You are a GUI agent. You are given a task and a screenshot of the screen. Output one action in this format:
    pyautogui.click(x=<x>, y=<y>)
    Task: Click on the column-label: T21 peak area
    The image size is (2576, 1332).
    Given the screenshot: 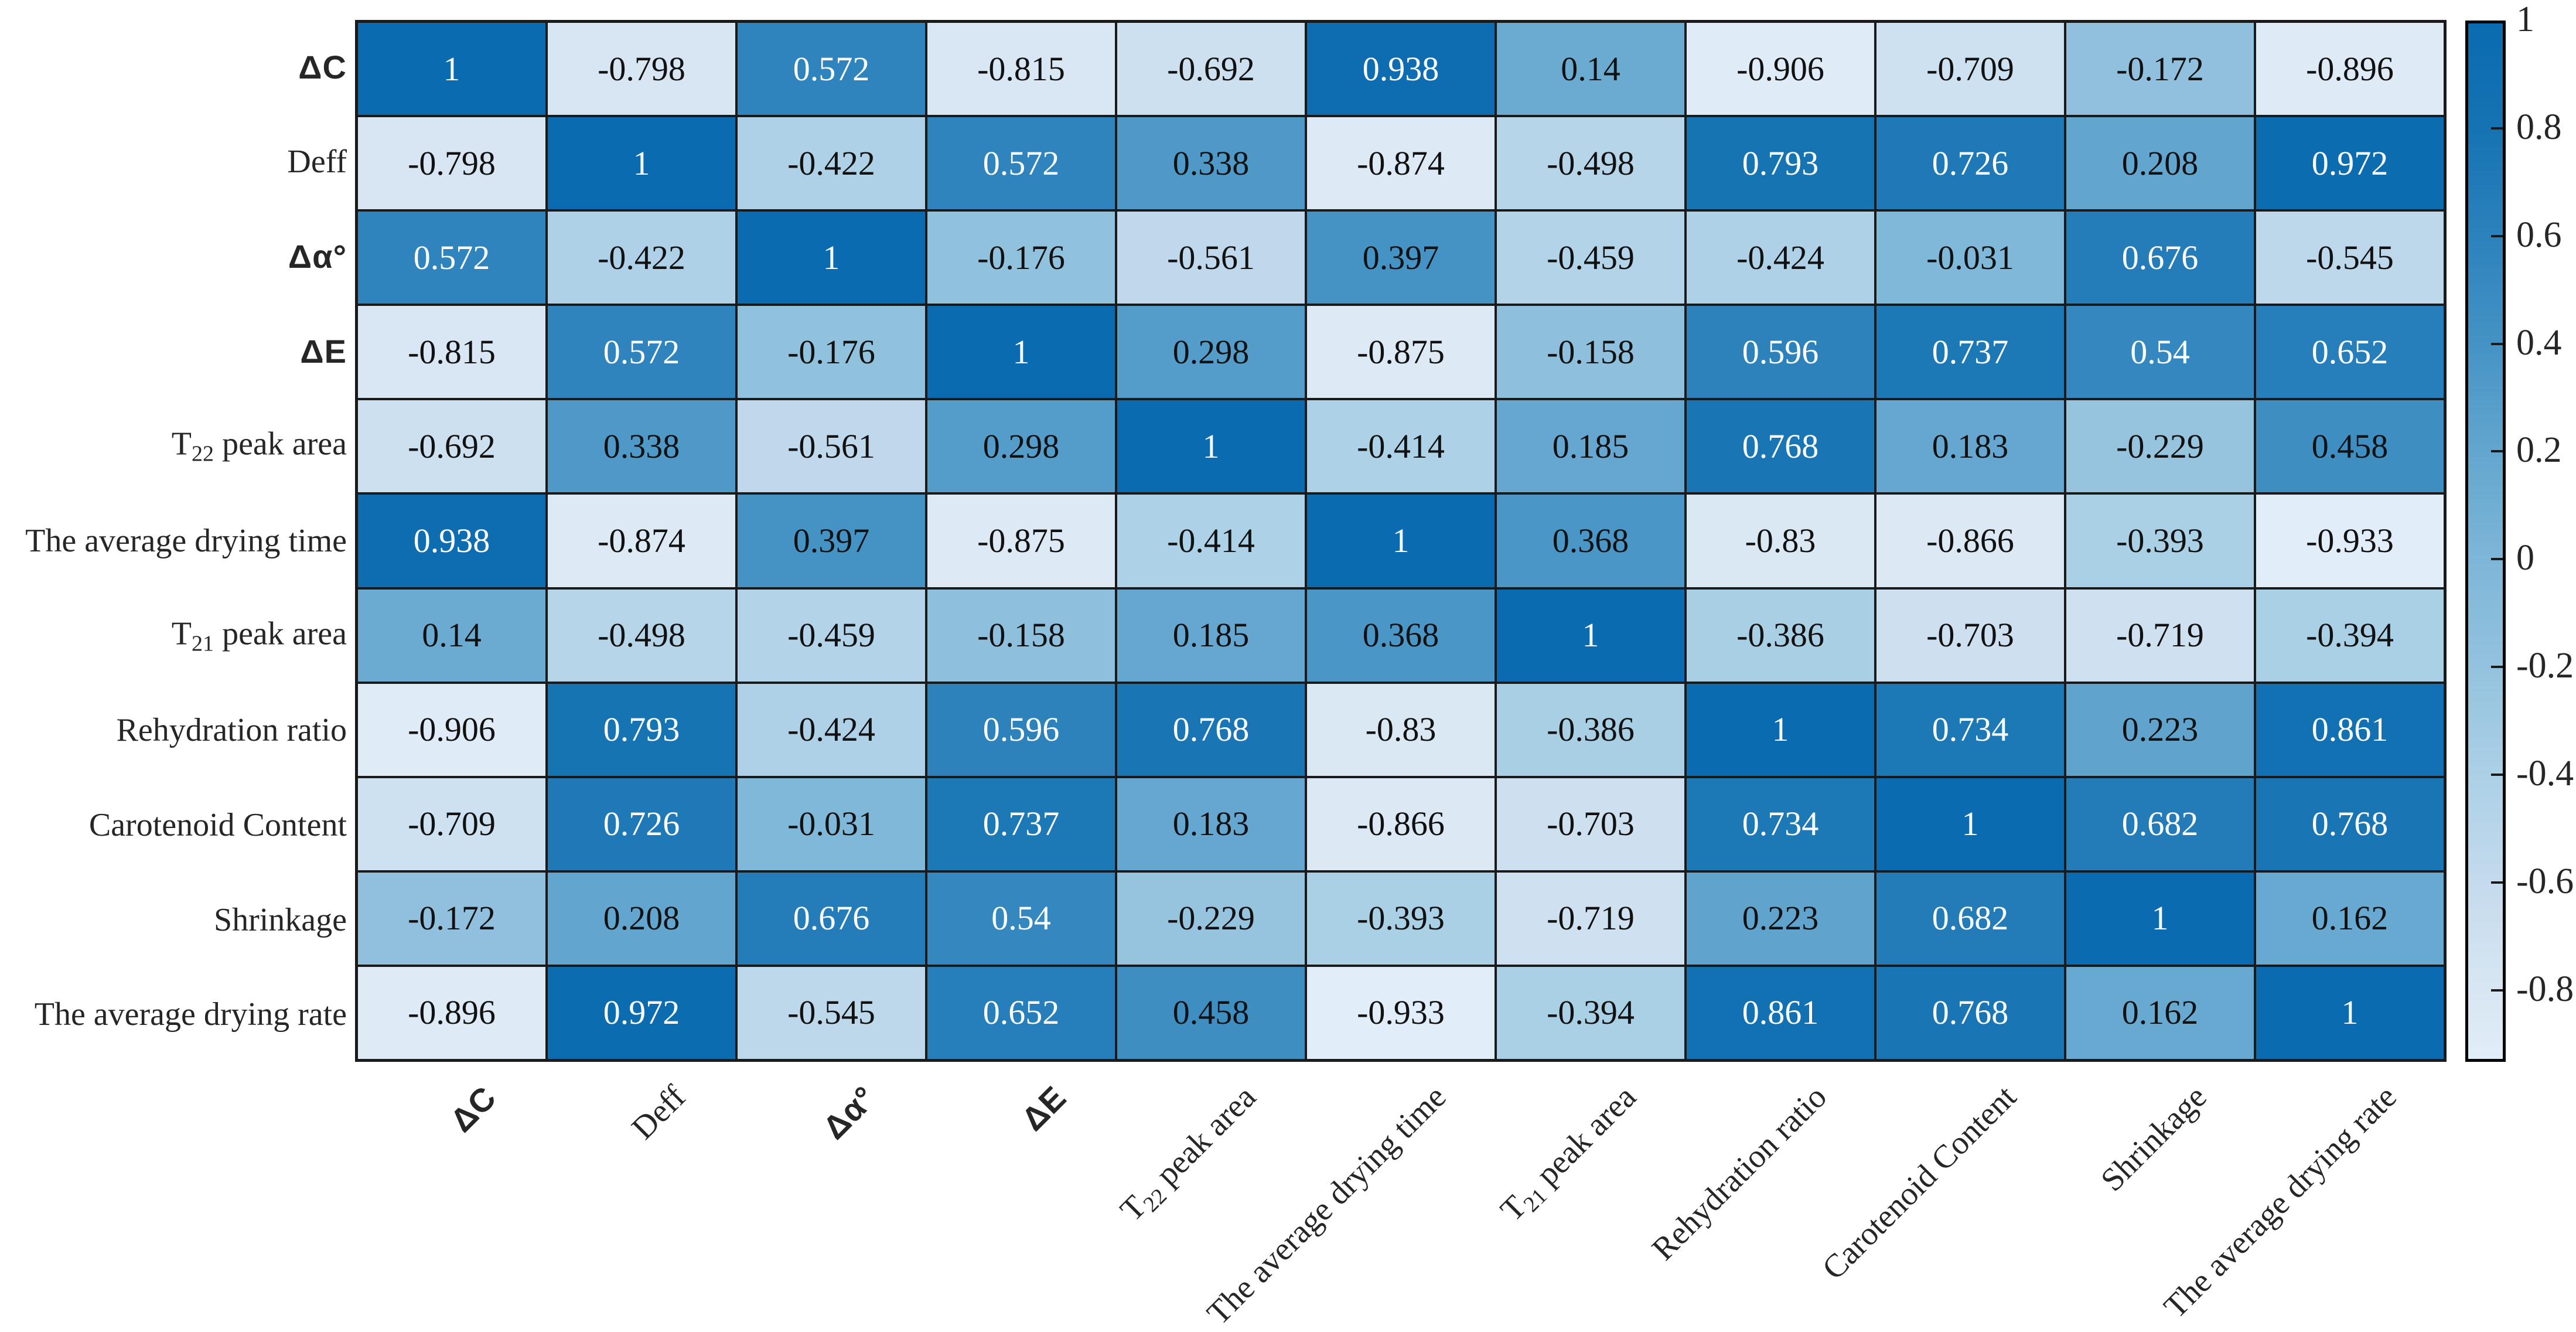 What is the action you would take?
    pyautogui.click(x=1568, y=1153)
    